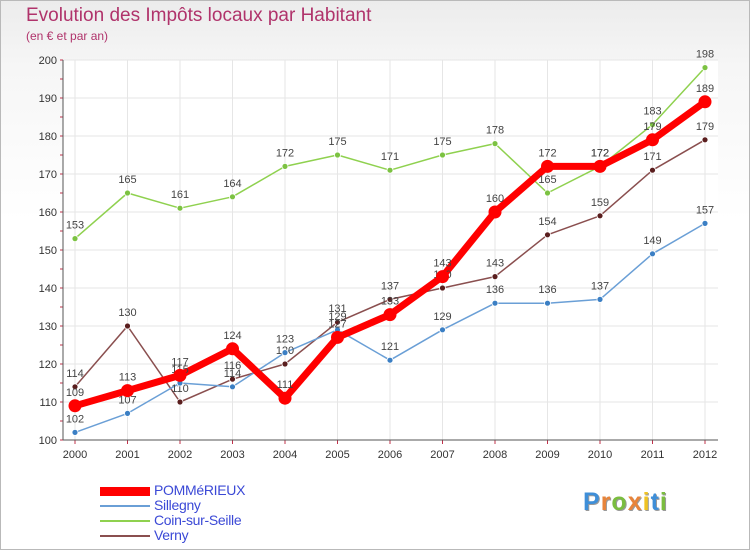  What do you see at coordinates (547, 222) in the screenshot?
I see `data-label: 154` at bounding box center [547, 222].